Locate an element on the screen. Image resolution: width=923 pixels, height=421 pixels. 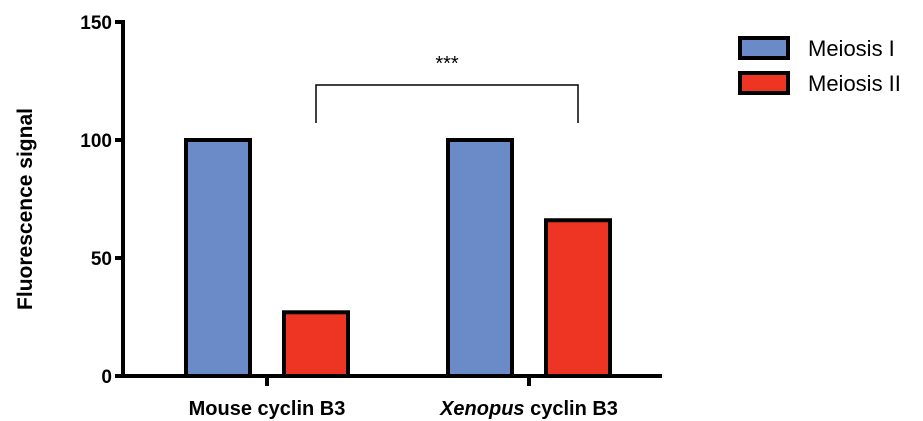
significance-bracket-group: *** is located at coordinates (447, 88).